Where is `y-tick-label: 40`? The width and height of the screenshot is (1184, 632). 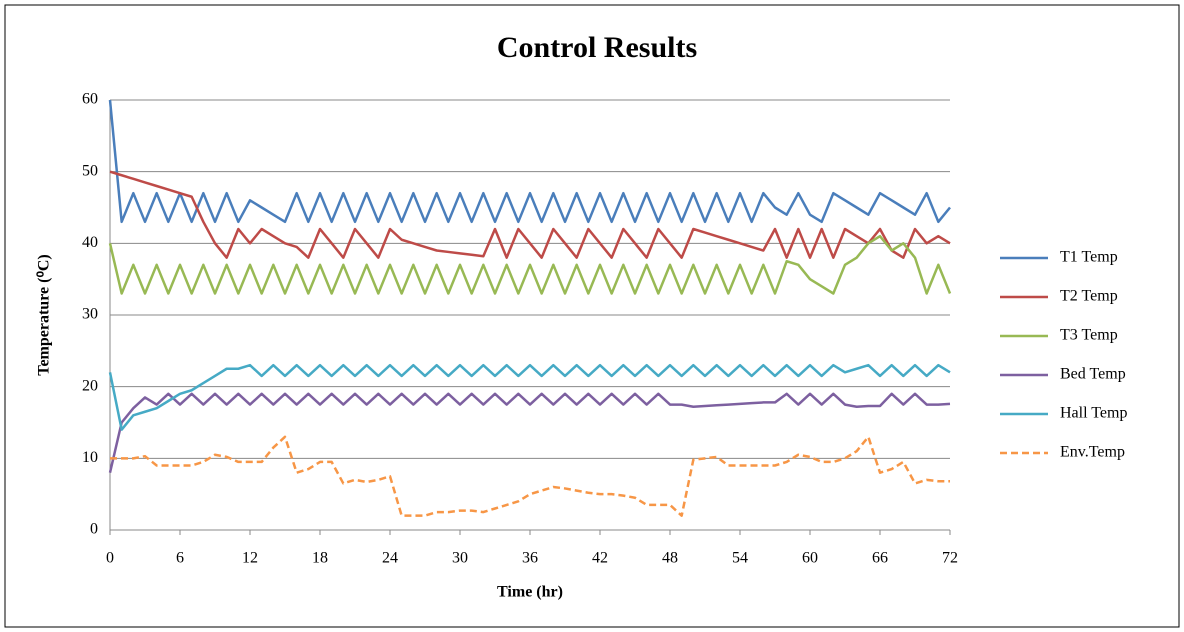
y-tick-label: 40 is located at coordinates (90, 242).